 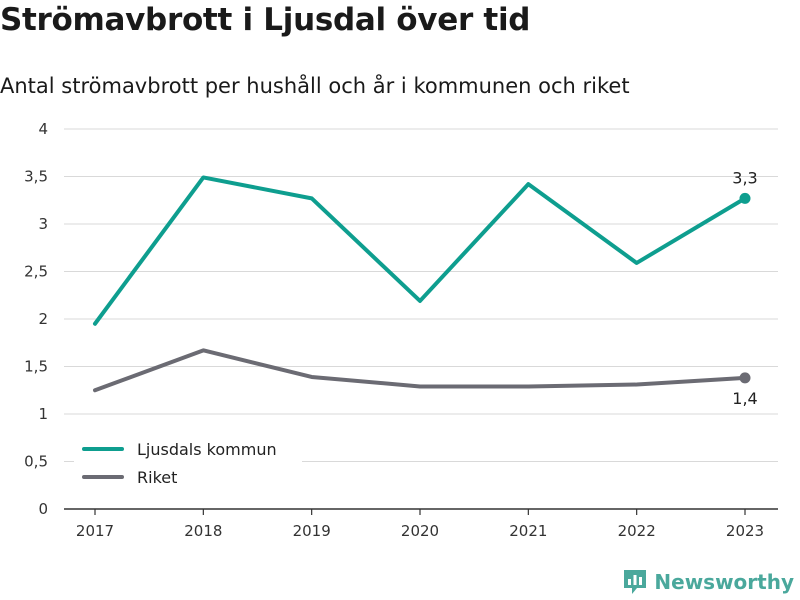 What do you see at coordinates (36, 462) in the screenshot?
I see `y-tick-label: 0,5` at bounding box center [36, 462].